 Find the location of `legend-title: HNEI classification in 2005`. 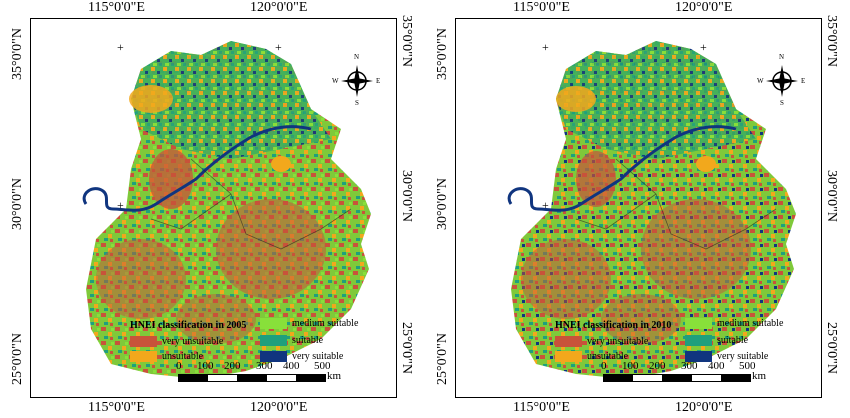

legend-title: HNEI classification in 2005 is located at coordinates (188, 325).